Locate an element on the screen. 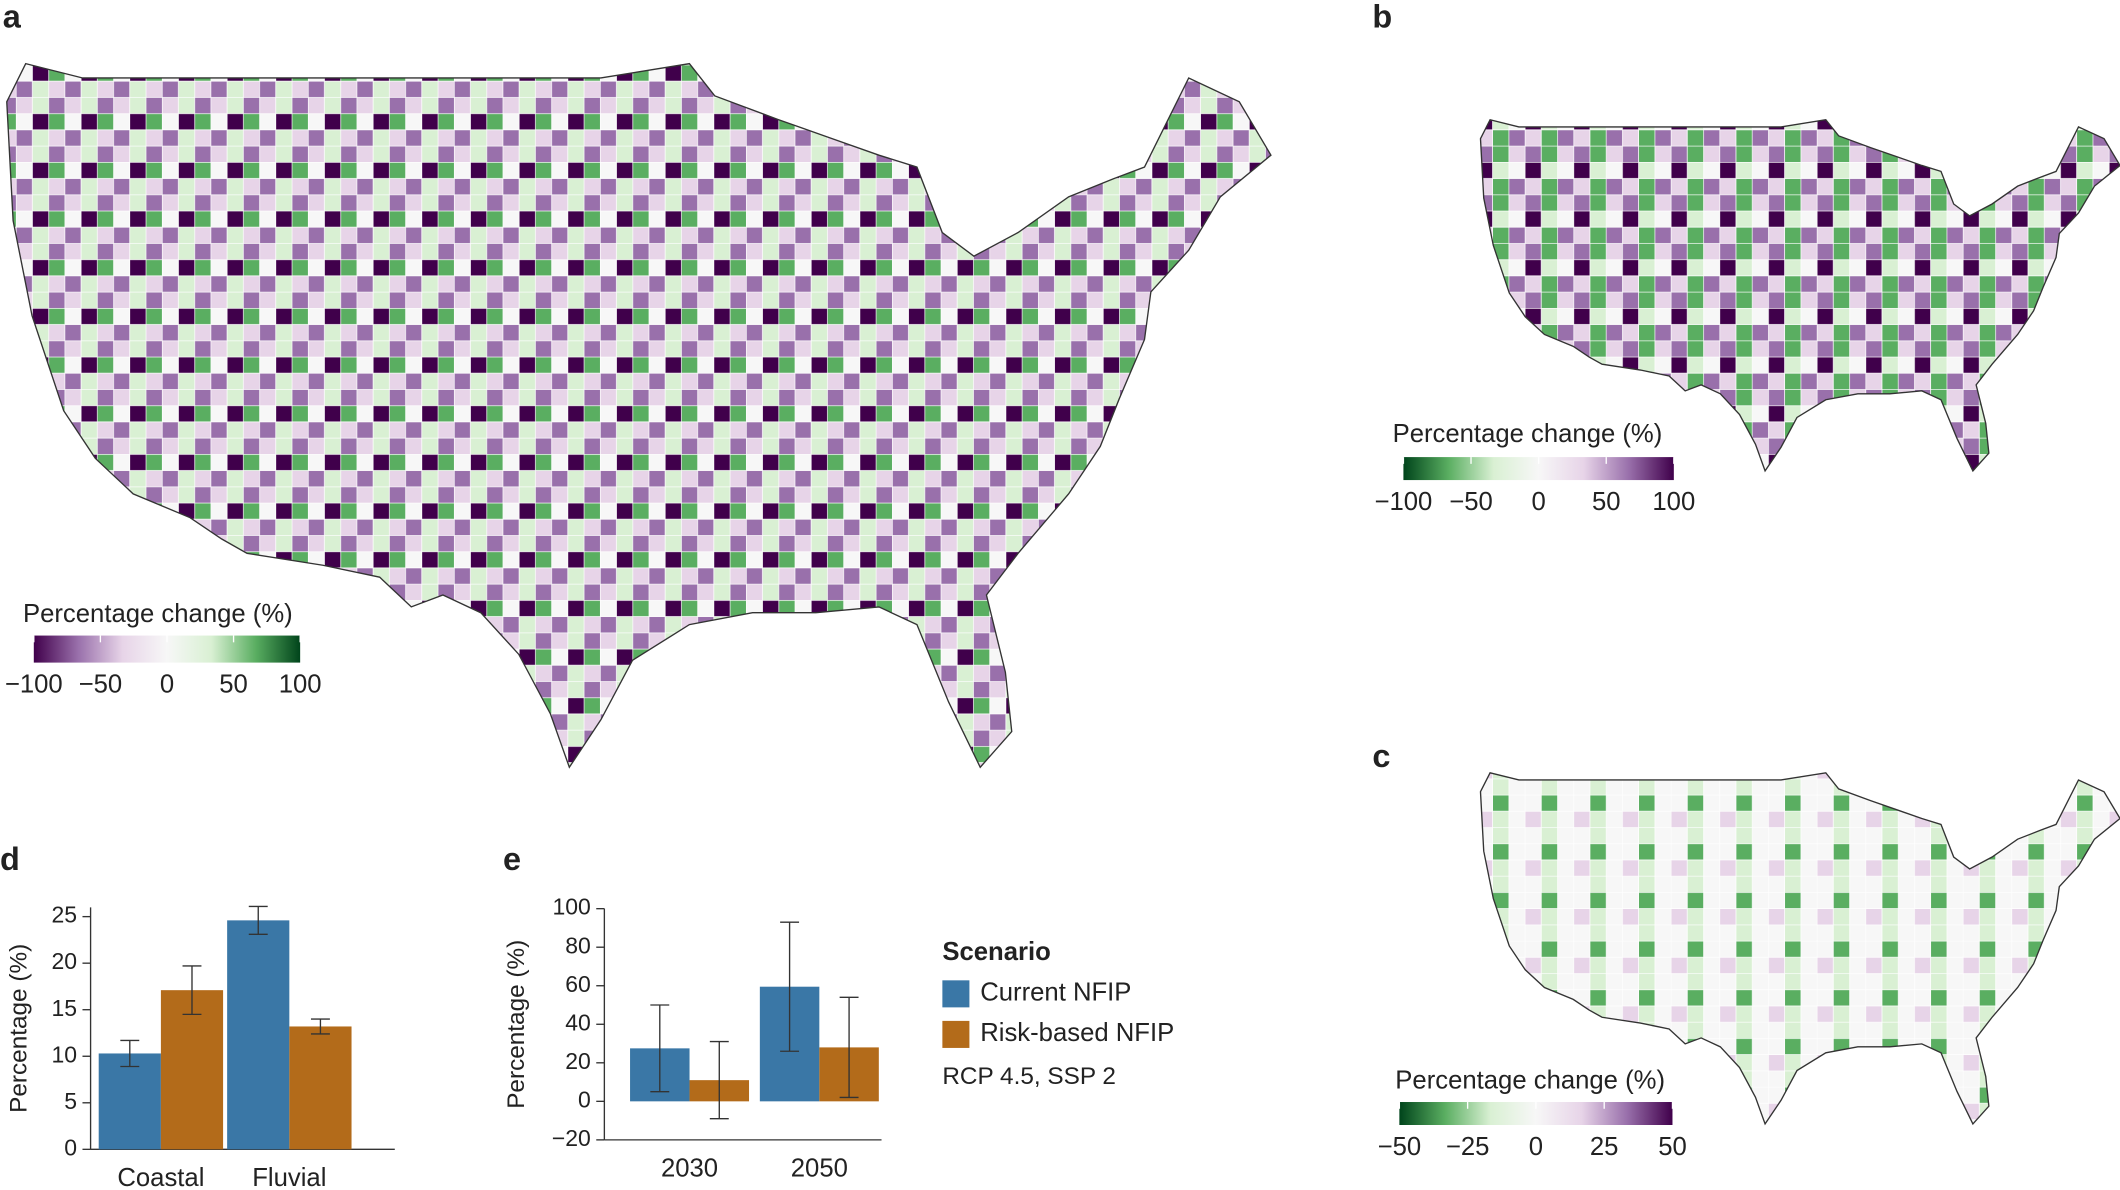 Image resolution: width=2120 pixels, height=1190 pixels. y-tick-label: 60 is located at coordinates (578, 984).